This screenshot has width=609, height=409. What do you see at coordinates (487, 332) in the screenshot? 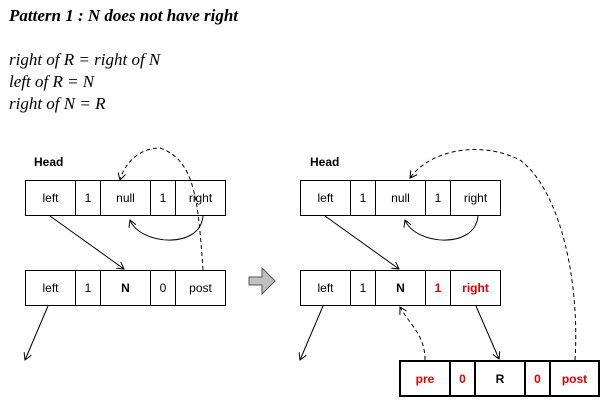
I see `right-n-right-to-r-arrow` at bounding box center [487, 332].